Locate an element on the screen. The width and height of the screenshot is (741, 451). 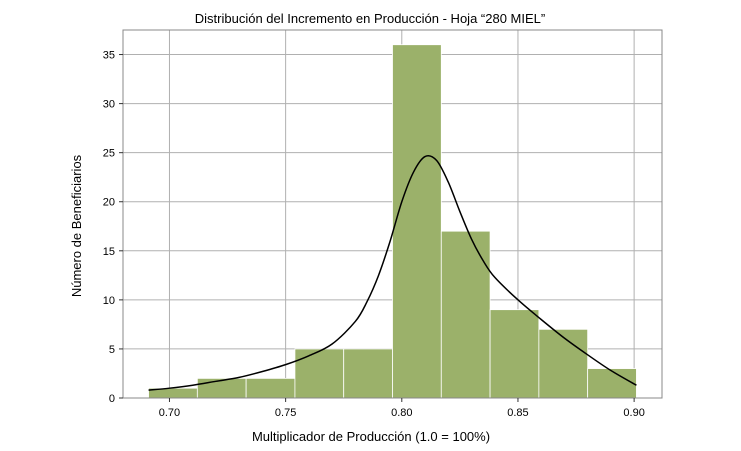
x-tick-label: 0.75 is located at coordinates (285, 413).